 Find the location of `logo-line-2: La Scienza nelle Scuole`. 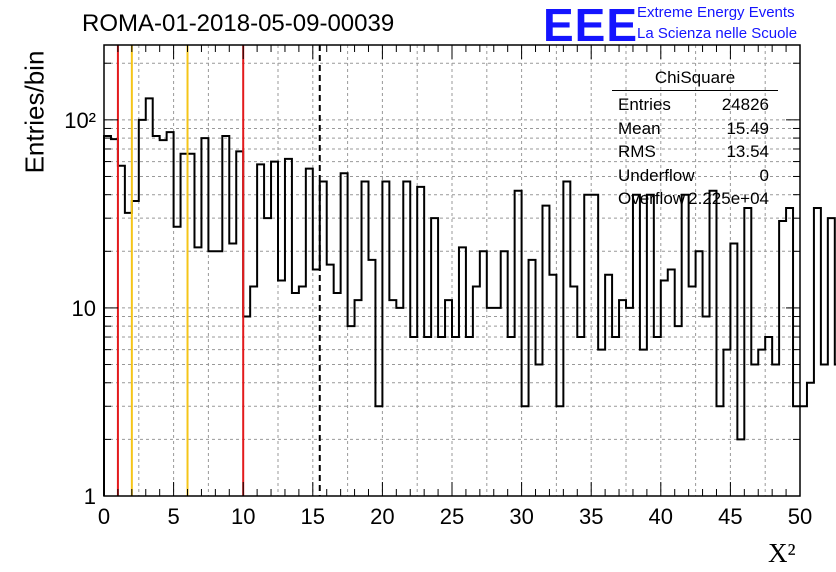

logo-line-2: La Scienza nelle Scuole is located at coordinates (717, 33).